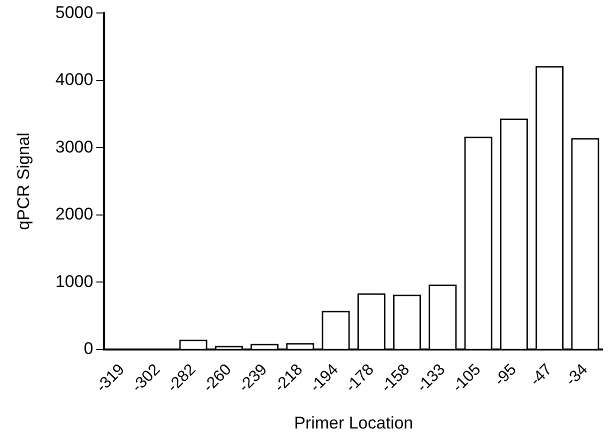 The image size is (609, 443). What do you see at coordinates (146, 378) in the screenshot?
I see `x-tick-label: -302` at bounding box center [146, 378].